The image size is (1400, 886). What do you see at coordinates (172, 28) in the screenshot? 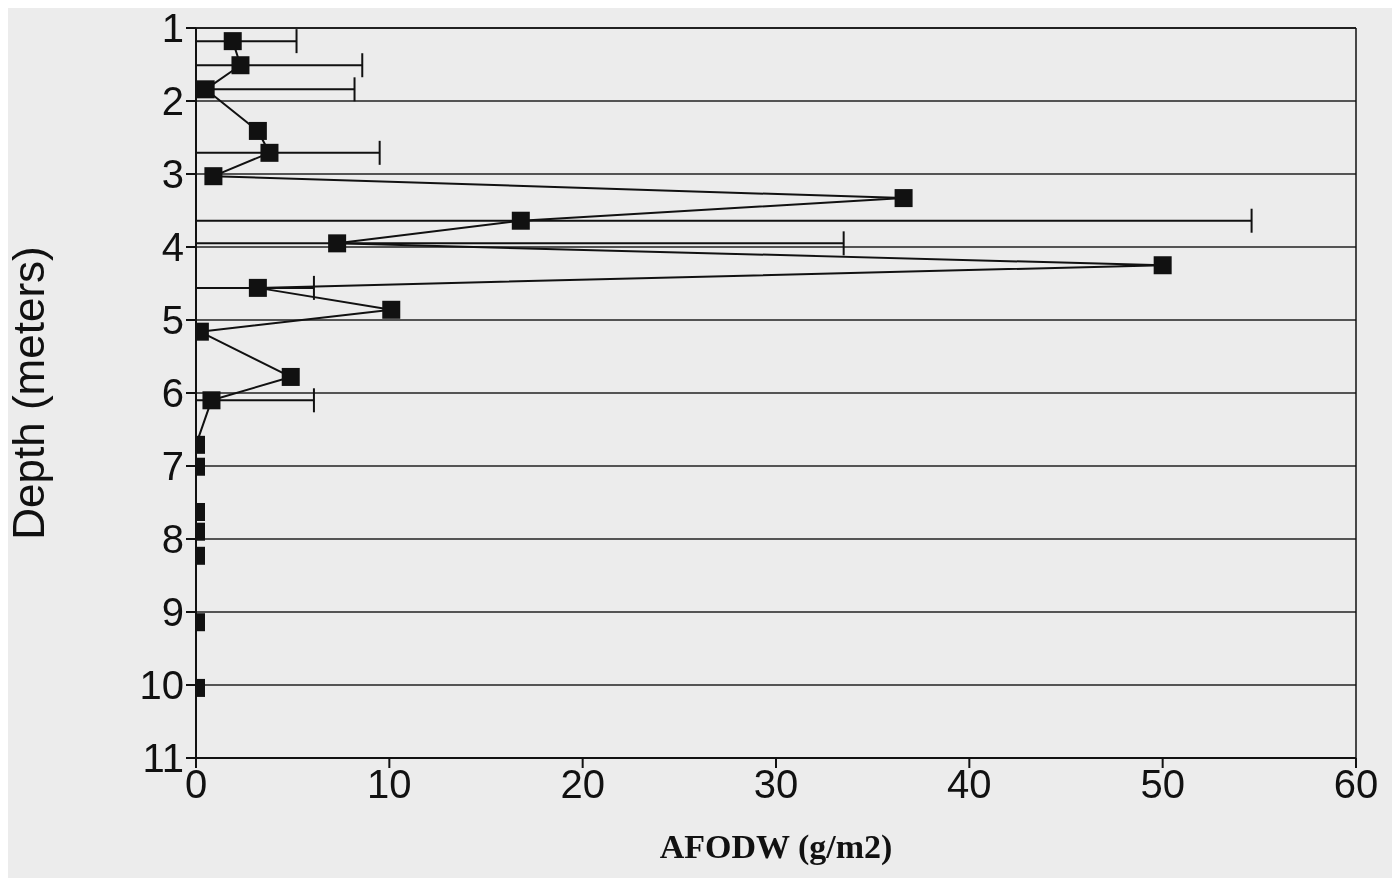
I see `y-tick-label: 1` at bounding box center [172, 28].